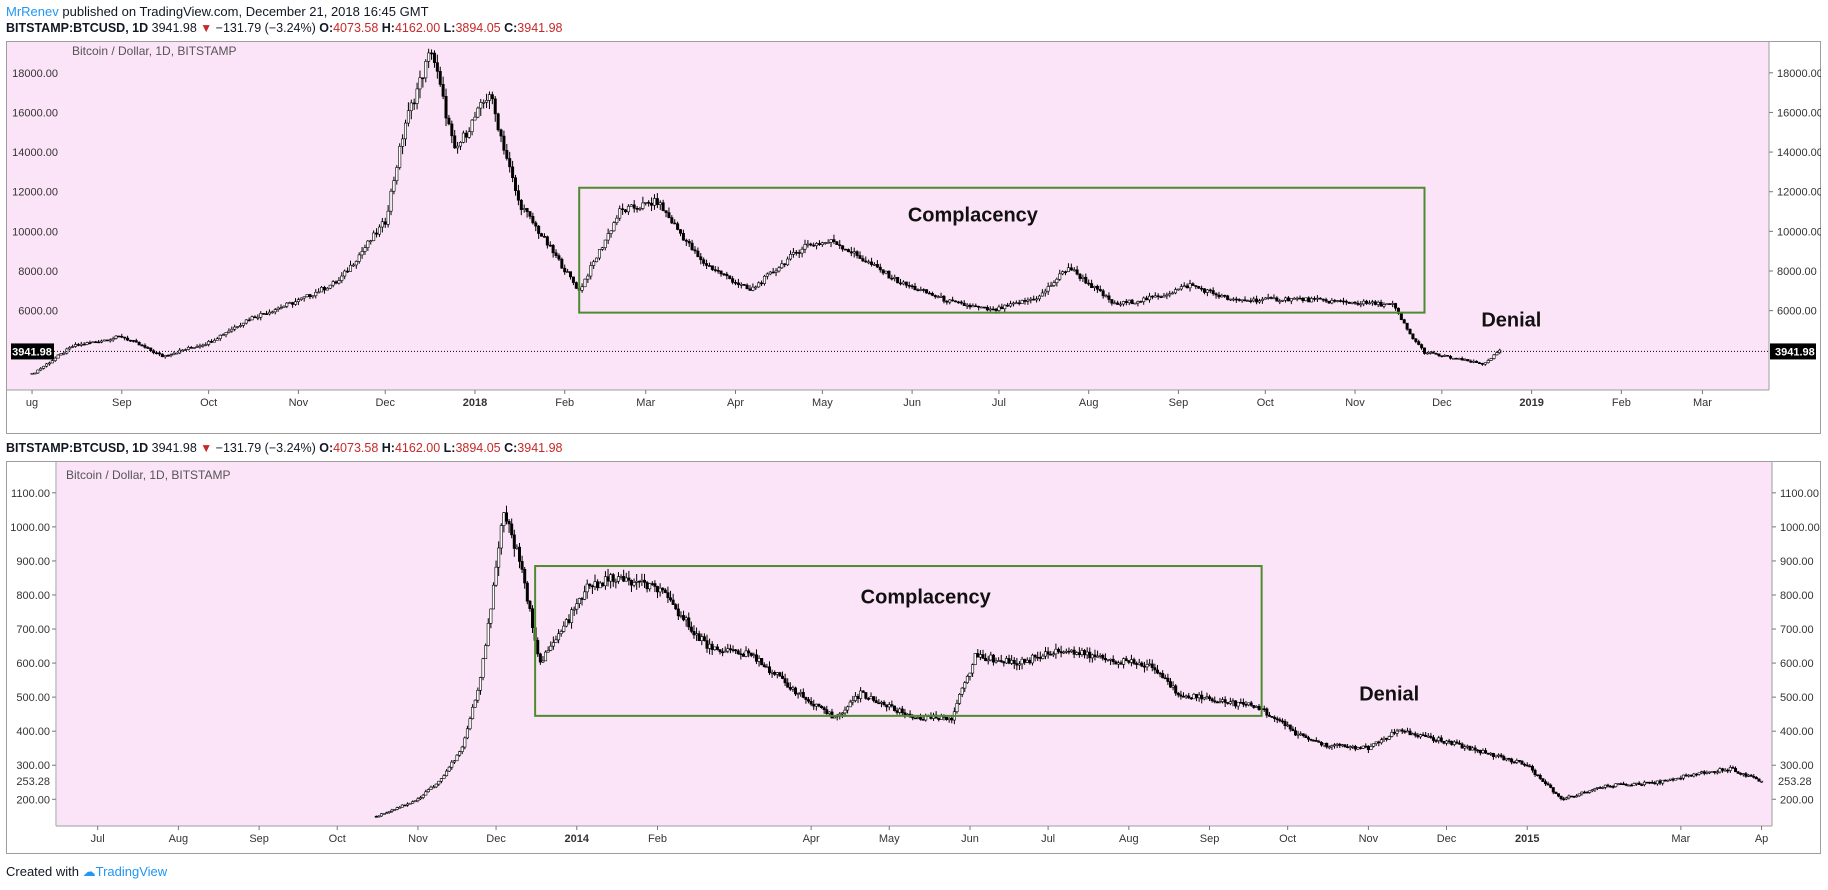 The height and width of the screenshot is (890, 1828). What do you see at coordinates (1800, 528) in the screenshot?
I see `y-tick-label-right: 1000.00` at bounding box center [1800, 528].